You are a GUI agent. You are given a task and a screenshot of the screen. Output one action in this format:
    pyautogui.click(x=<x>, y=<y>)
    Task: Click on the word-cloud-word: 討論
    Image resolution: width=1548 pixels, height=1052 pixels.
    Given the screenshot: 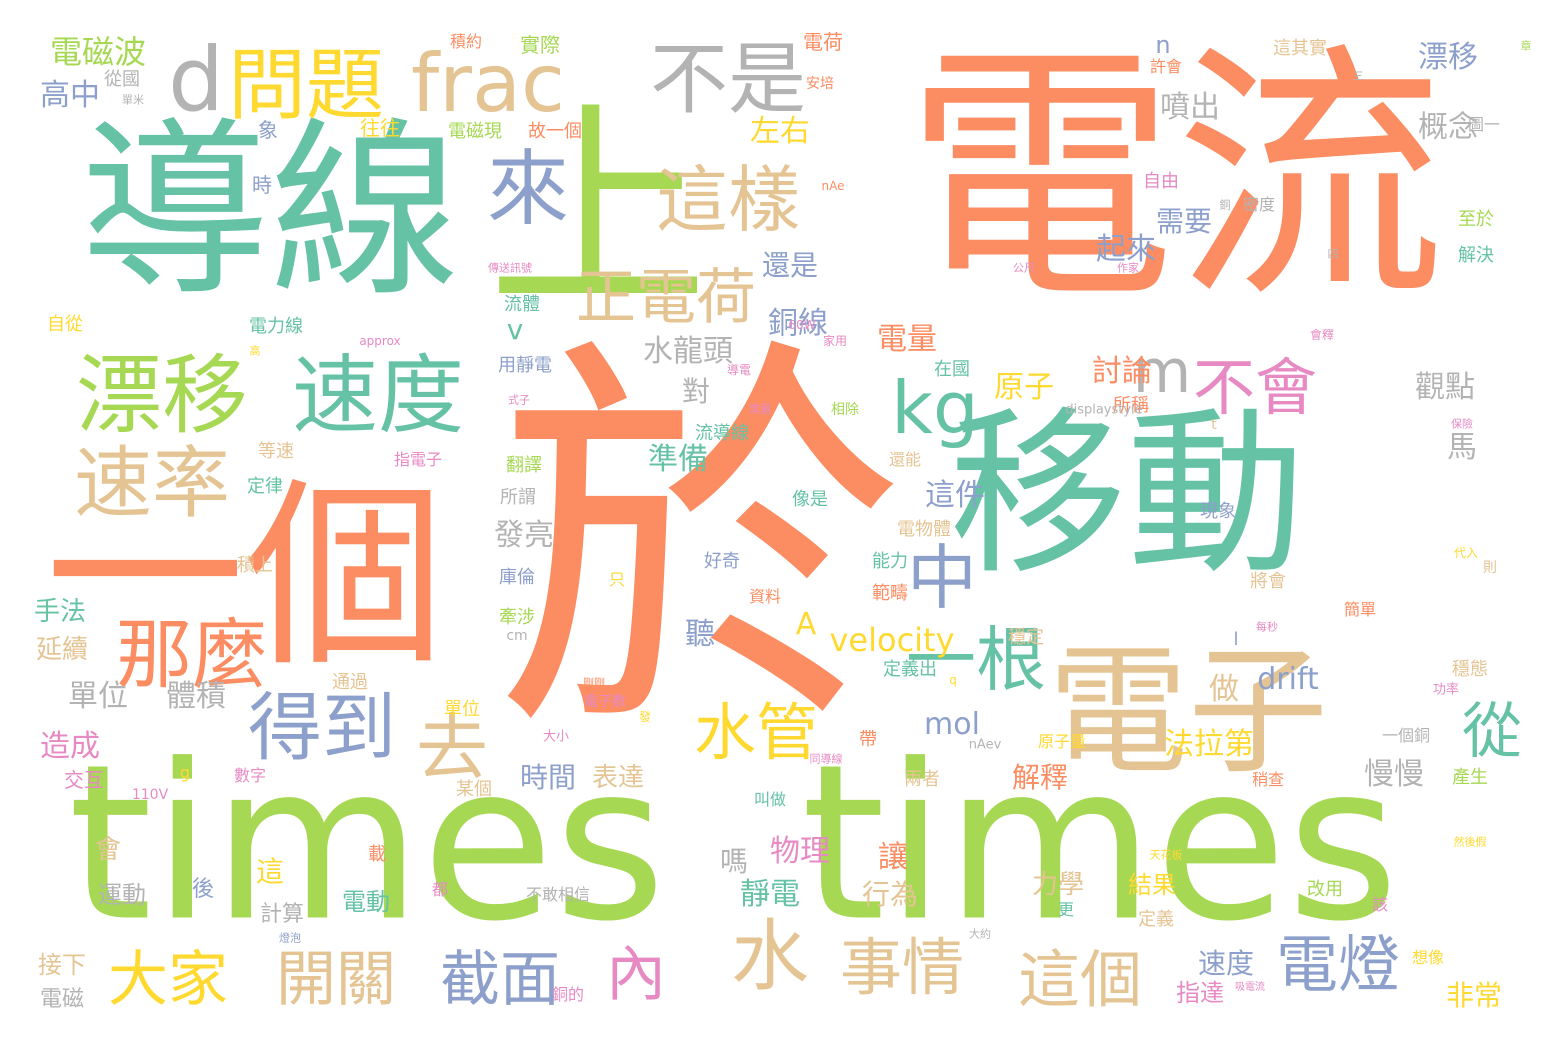 What is the action you would take?
    pyautogui.click(x=1122, y=371)
    